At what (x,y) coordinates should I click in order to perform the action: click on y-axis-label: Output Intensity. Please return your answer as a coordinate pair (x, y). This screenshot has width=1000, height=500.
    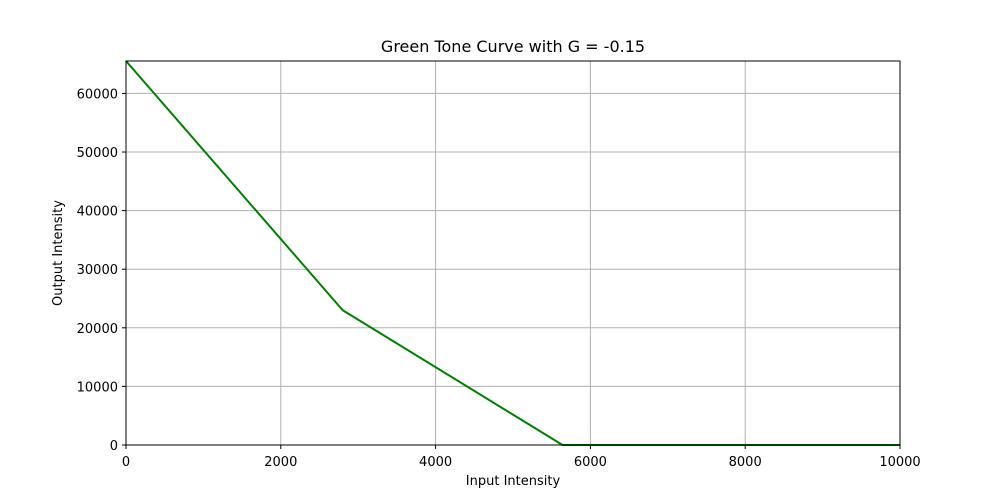
    Looking at the image, I should click on (58, 253).